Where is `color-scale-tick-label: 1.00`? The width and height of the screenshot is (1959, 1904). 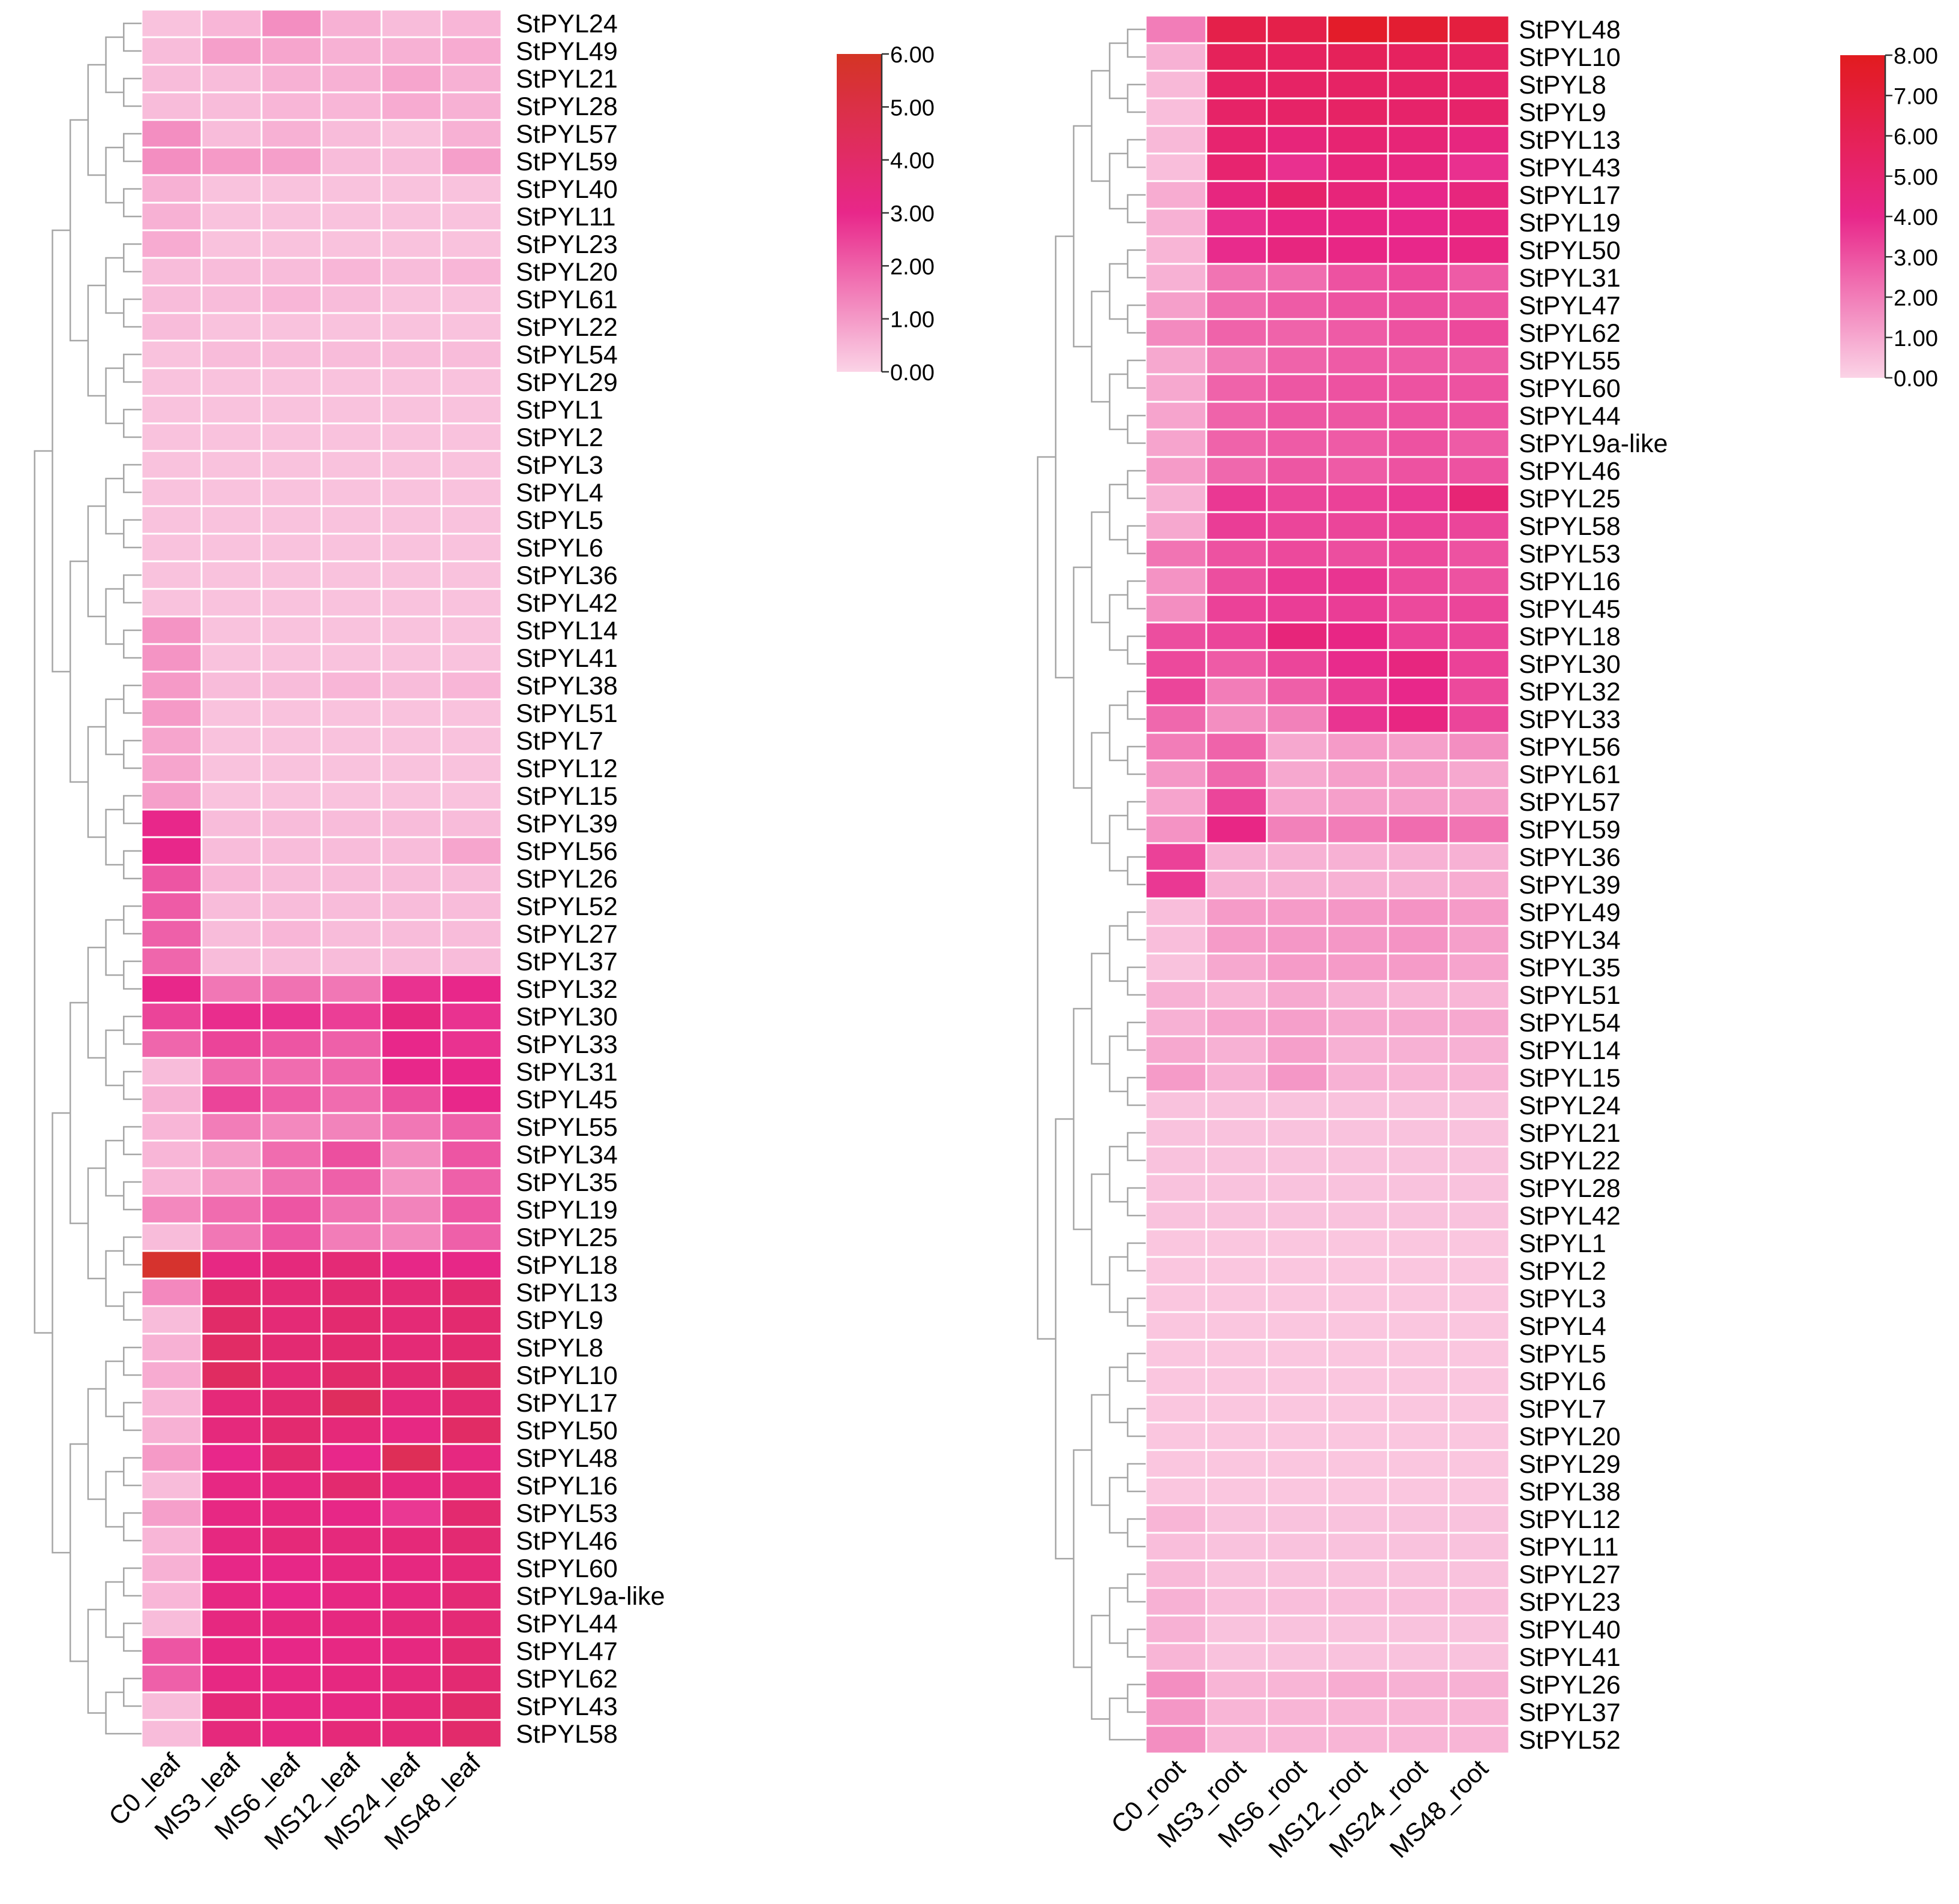 color-scale-tick-label: 1.00 is located at coordinates (1916, 338).